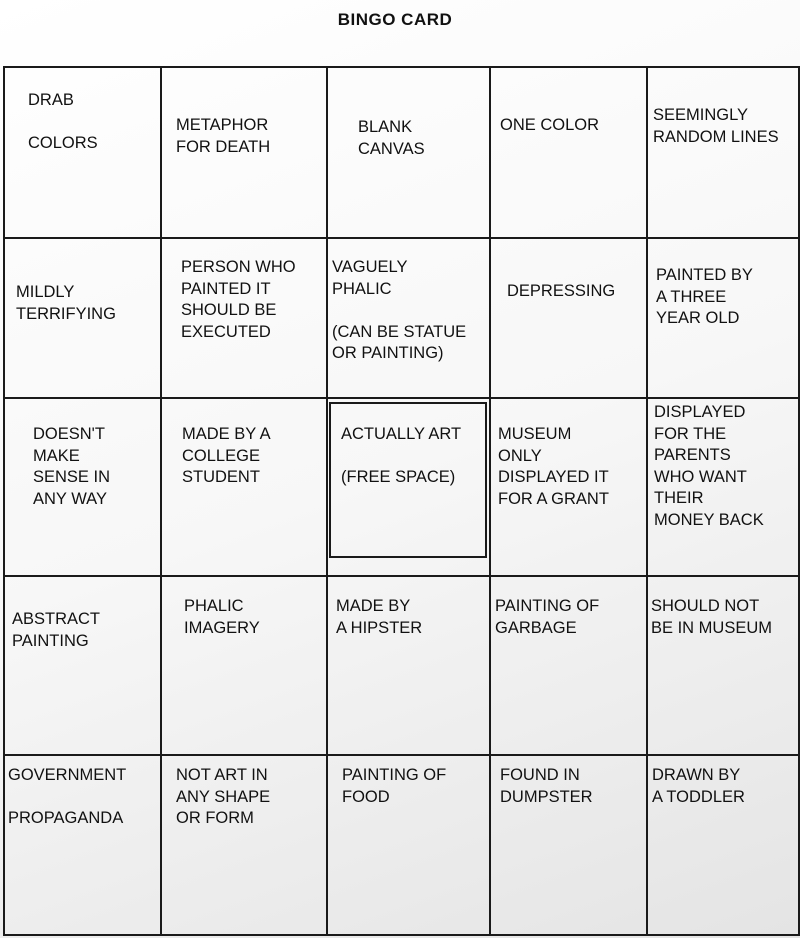 Image resolution: width=800 pixels, height=938 pixels. What do you see at coordinates (395, 19) in the screenshot?
I see `card-title: BINGO CARD` at bounding box center [395, 19].